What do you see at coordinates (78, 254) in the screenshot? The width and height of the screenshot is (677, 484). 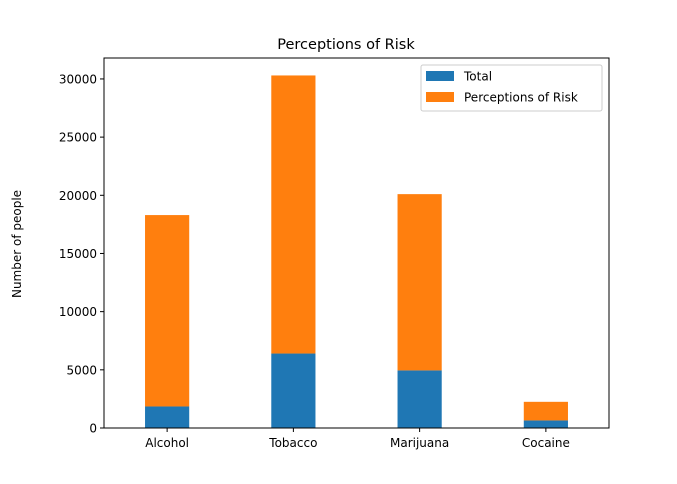 I see `y-tick-label: 15000` at bounding box center [78, 254].